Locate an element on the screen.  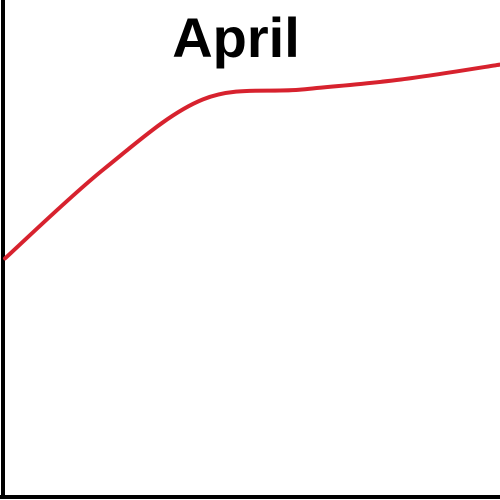
chart-title: April is located at coordinates (236, 37).